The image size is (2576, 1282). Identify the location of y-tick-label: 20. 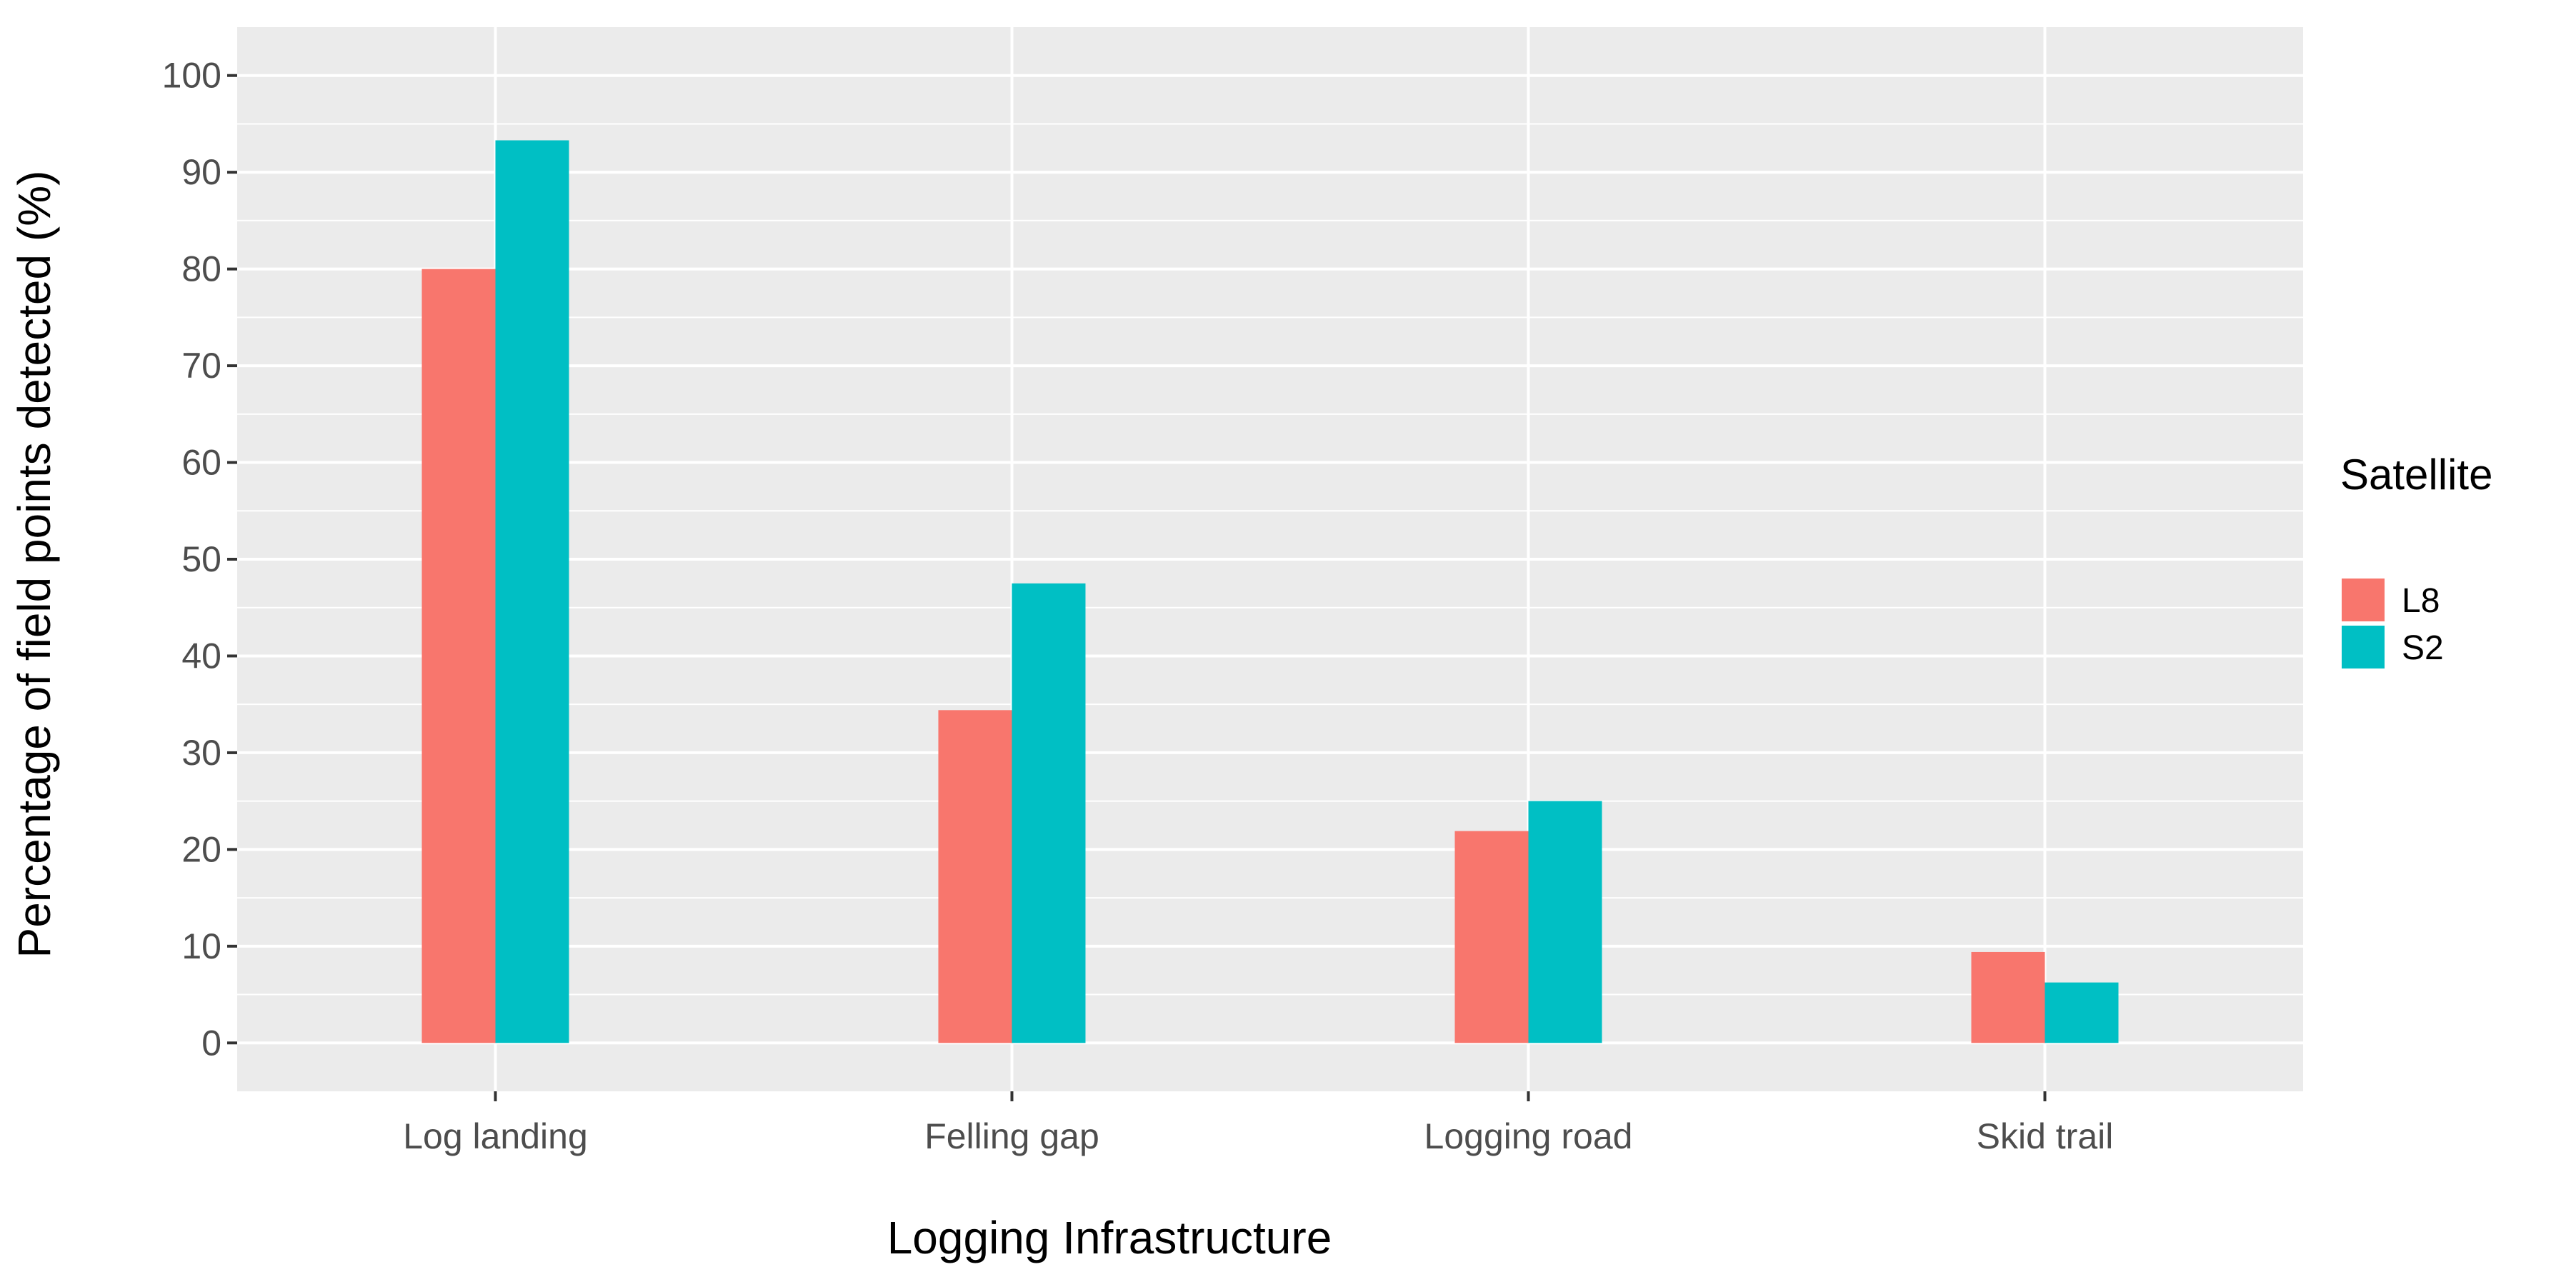
(201, 849).